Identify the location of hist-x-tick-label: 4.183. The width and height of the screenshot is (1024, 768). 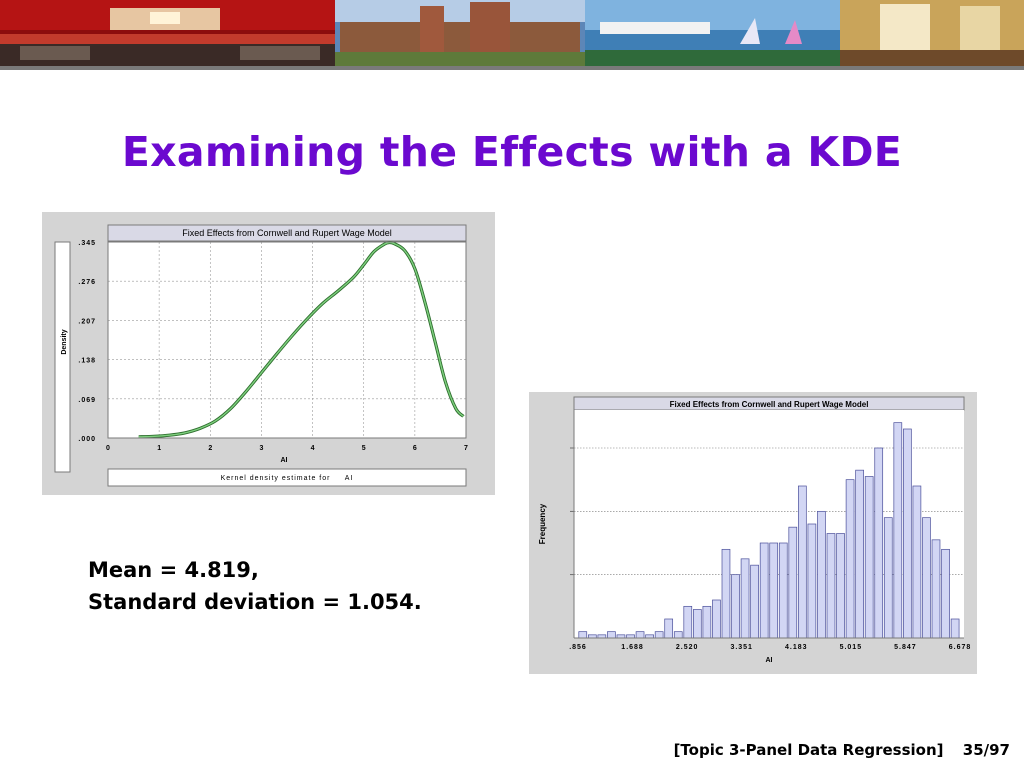
(796, 647).